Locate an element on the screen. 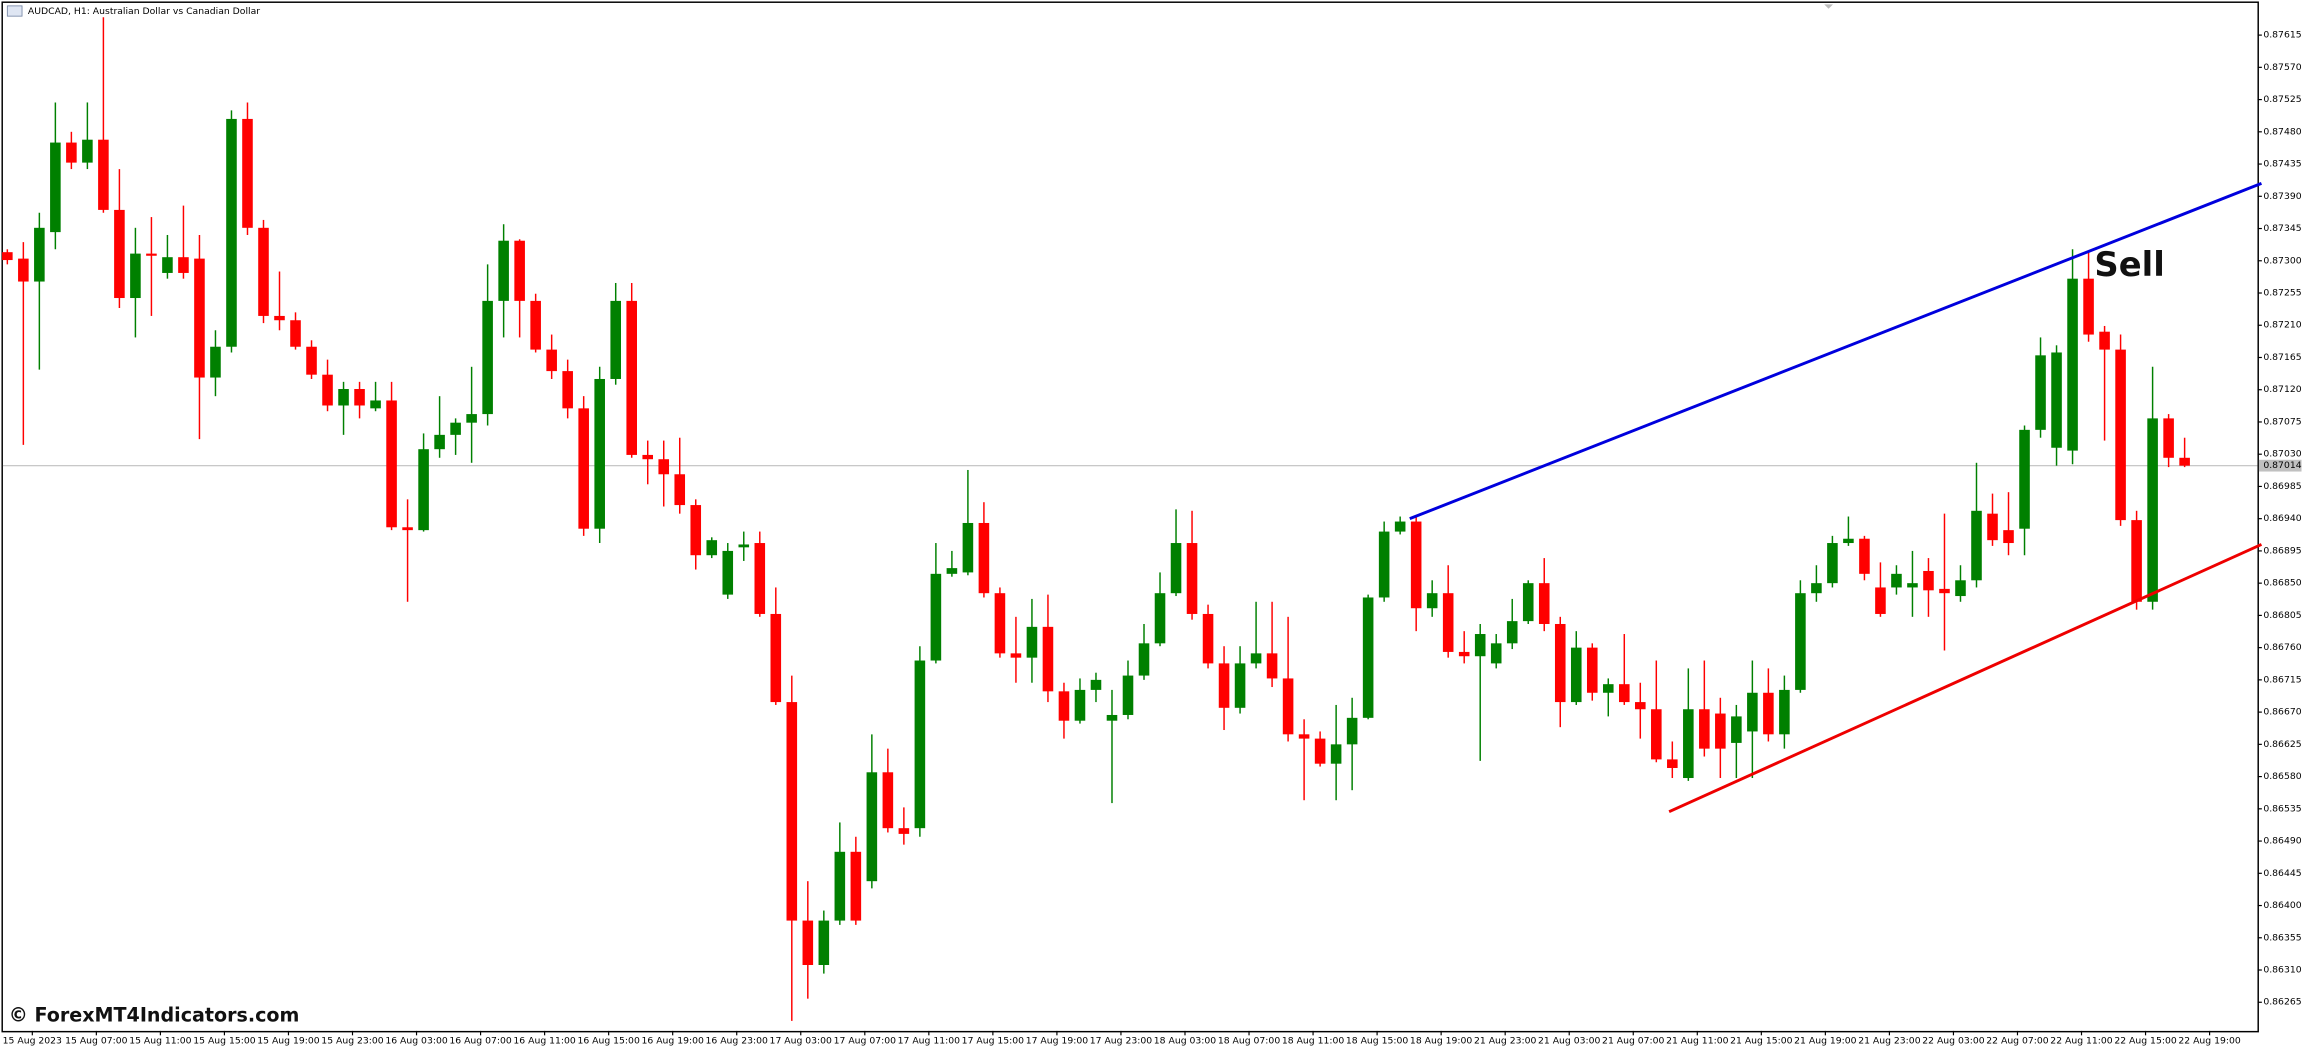 The width and height of the screenshot is (2303, 1050). scroll-marker is located at coordinates (1828, 6).